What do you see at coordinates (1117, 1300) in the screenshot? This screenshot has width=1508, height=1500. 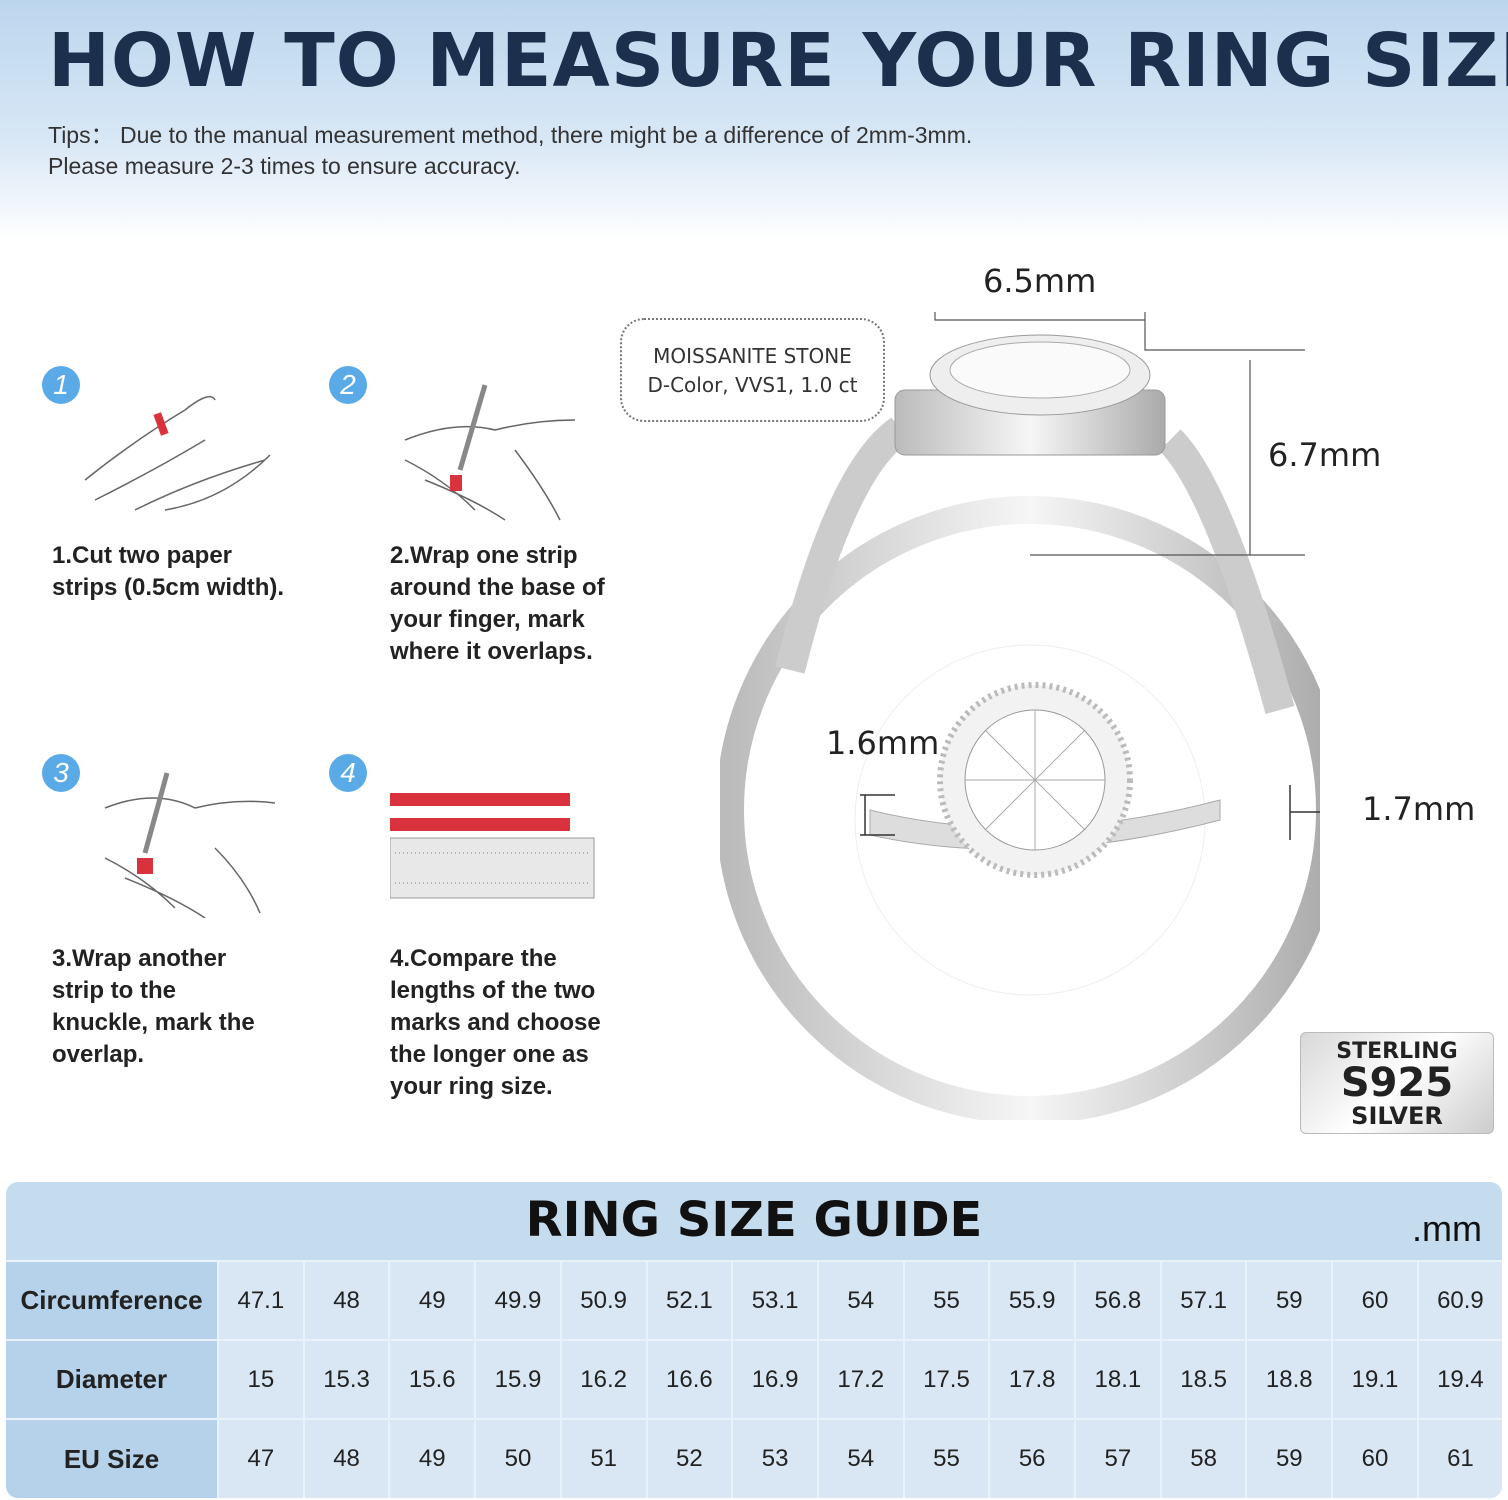 I see `table-cell: 56.8` at bounding box center [1117, 1300].